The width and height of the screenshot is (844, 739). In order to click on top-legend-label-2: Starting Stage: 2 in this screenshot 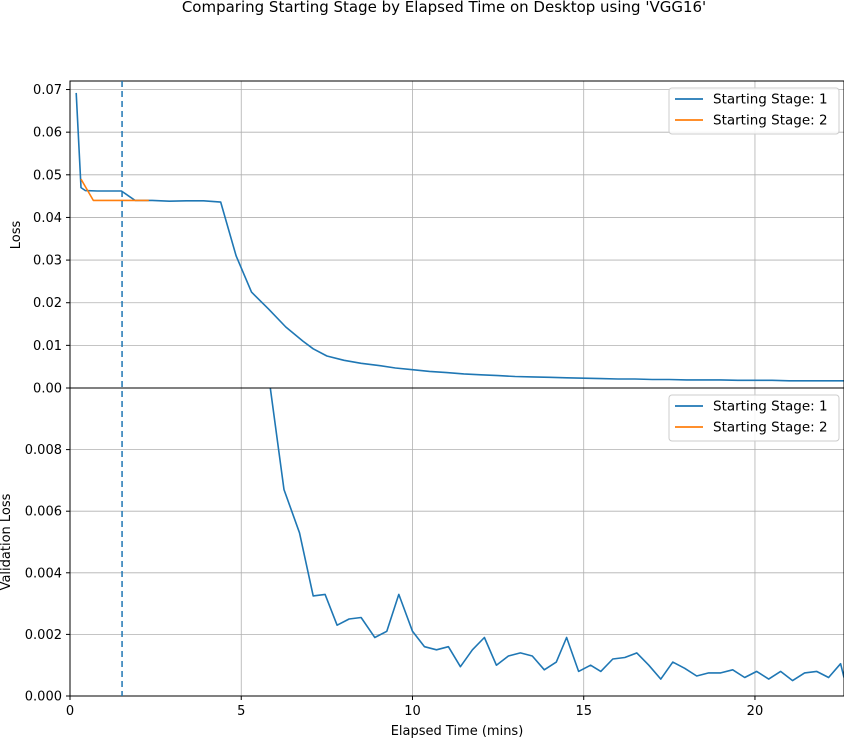, I will do `click(770, 121)`.